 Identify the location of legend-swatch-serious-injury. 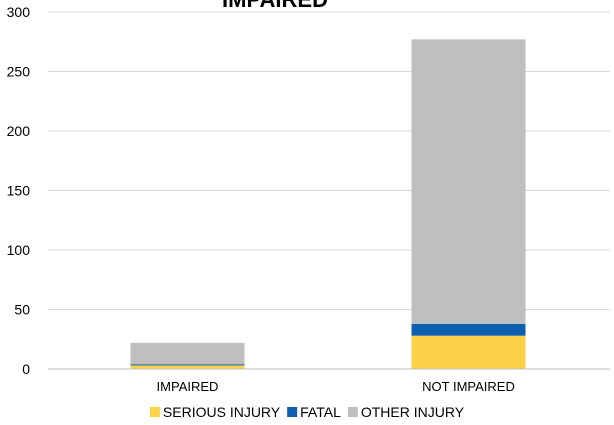
(154, 412).